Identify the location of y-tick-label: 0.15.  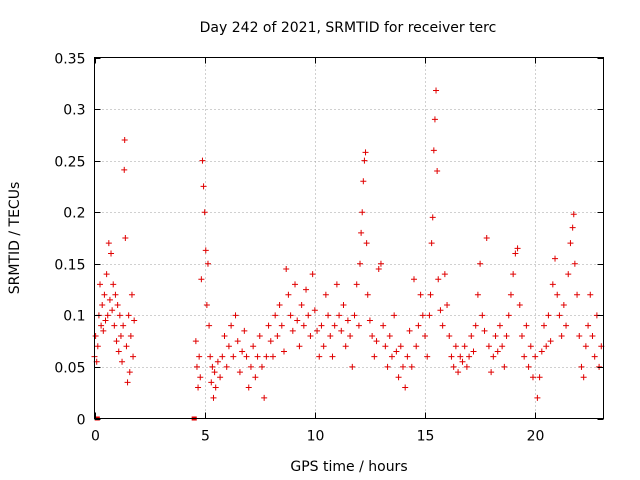
(69, 266).